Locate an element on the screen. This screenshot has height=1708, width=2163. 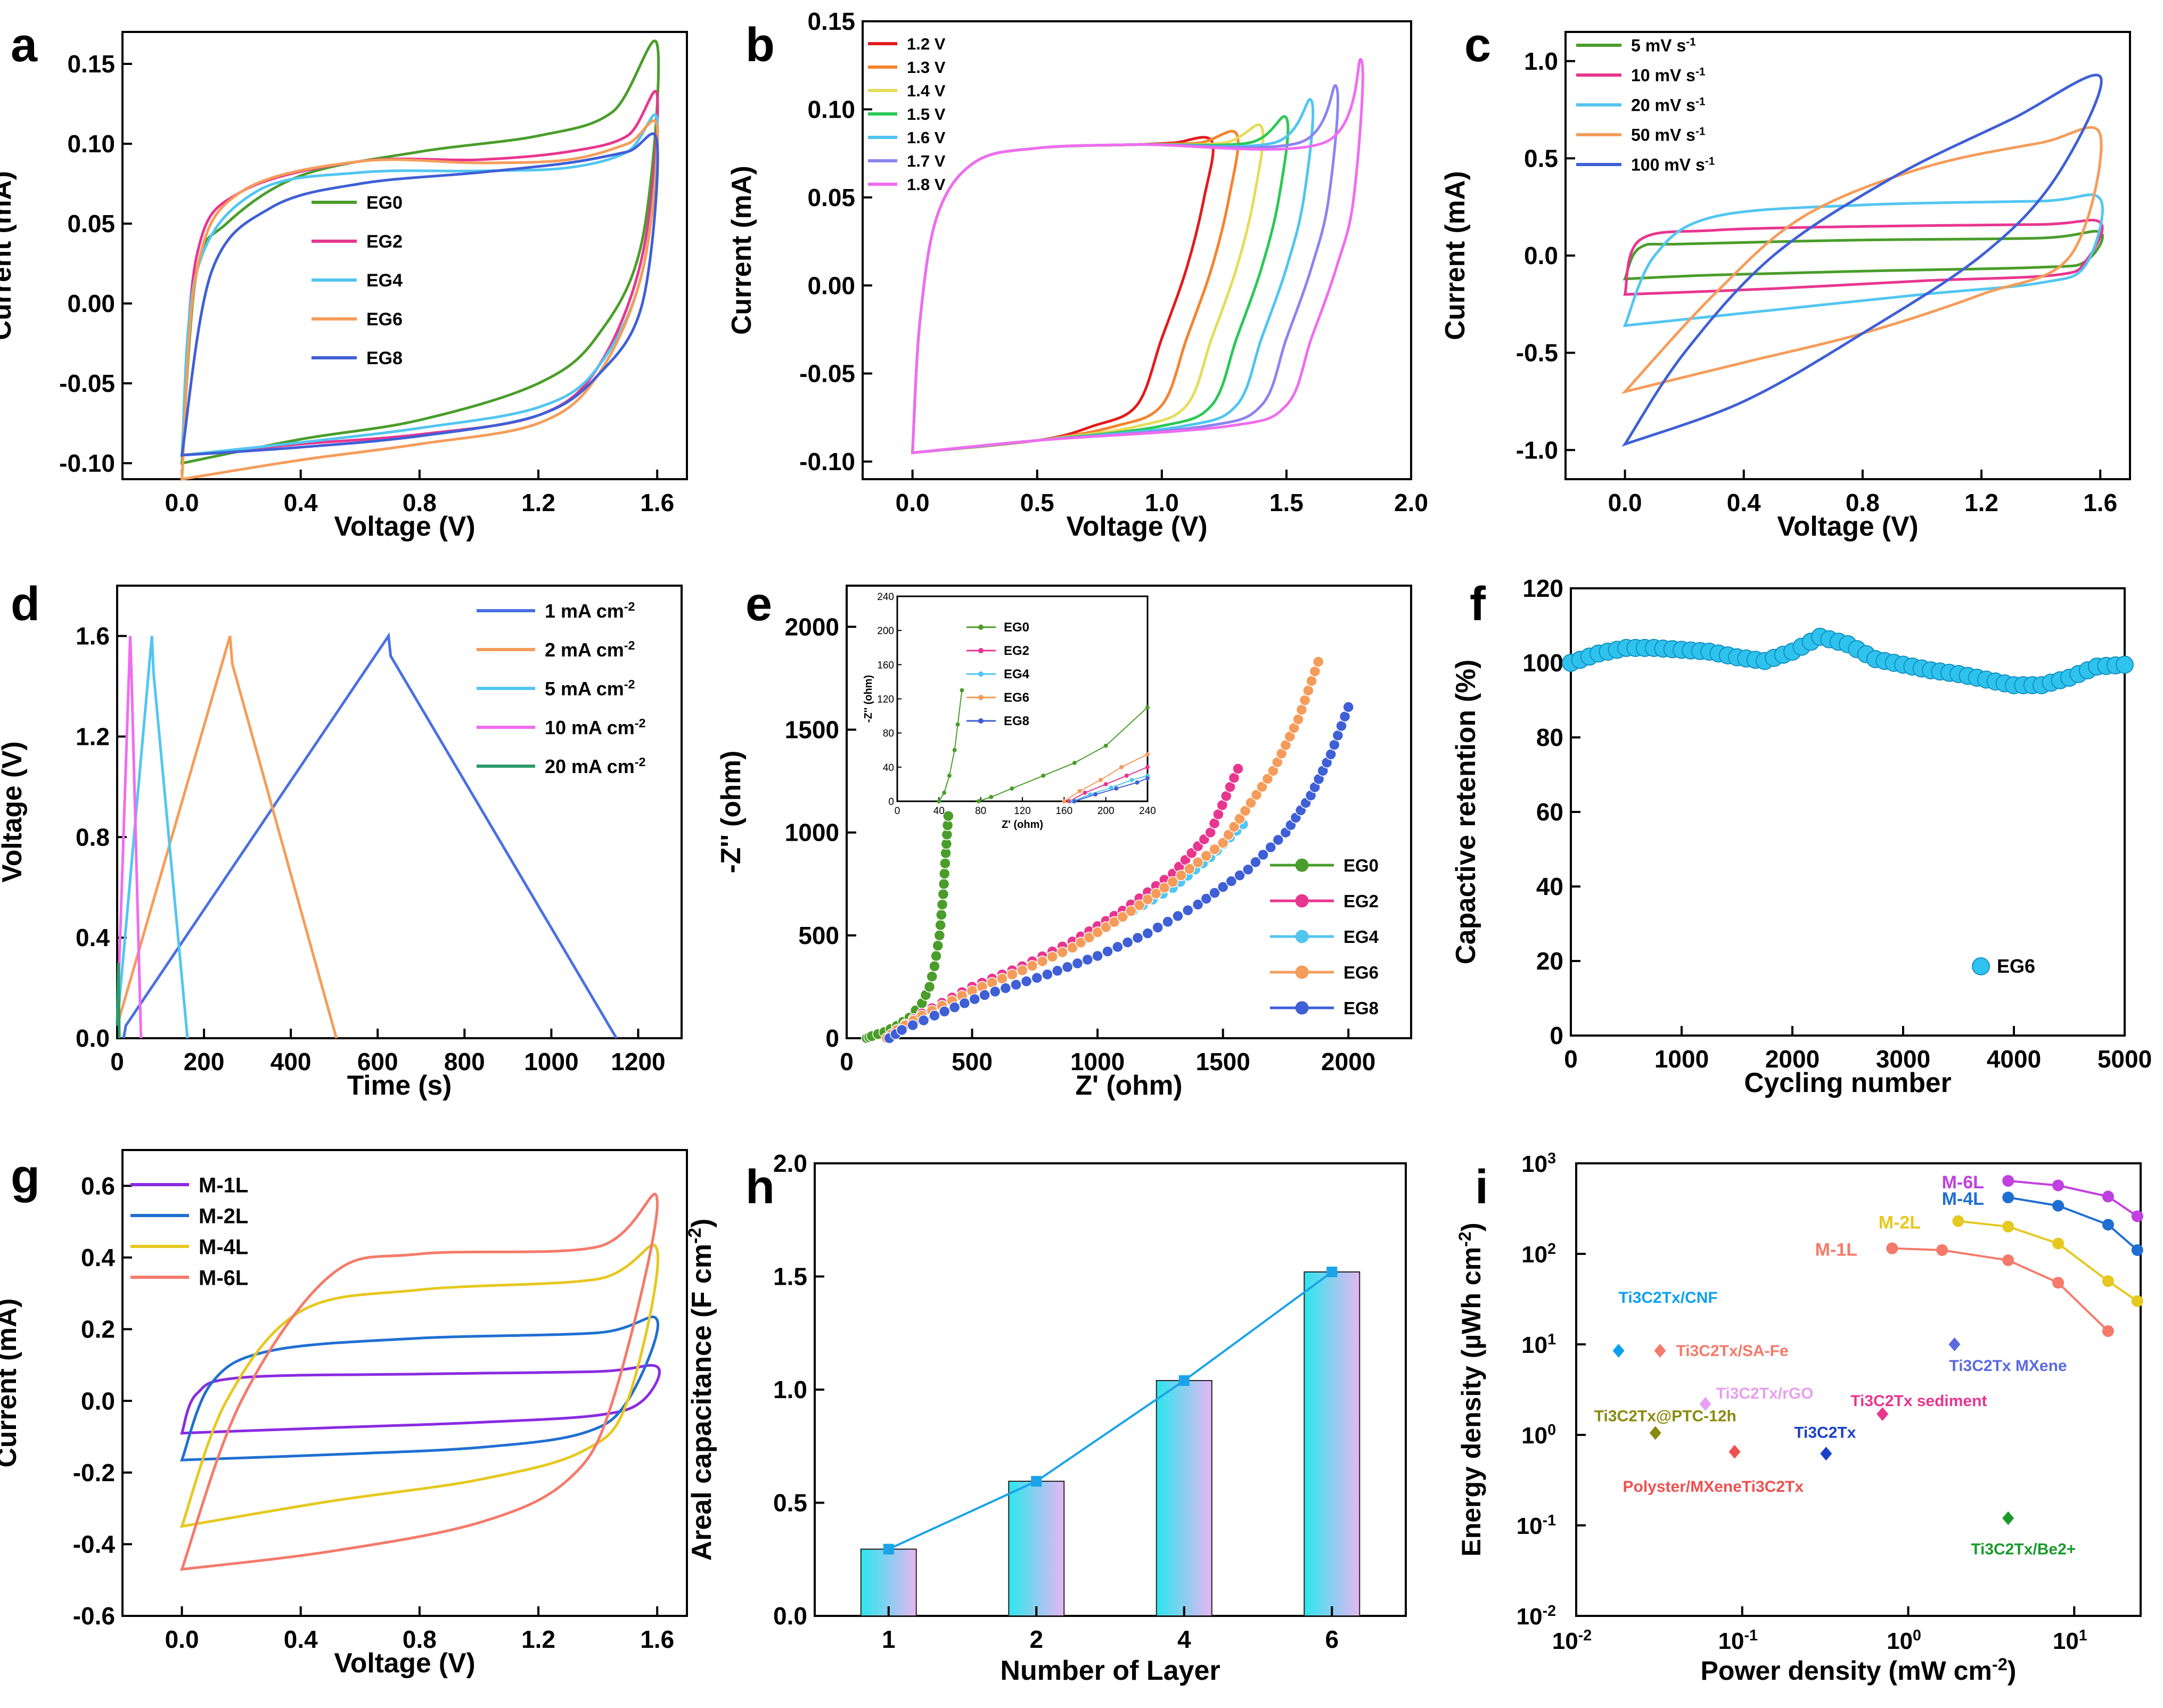
cv-curve-EG6 is located at coordinates (420, 300).